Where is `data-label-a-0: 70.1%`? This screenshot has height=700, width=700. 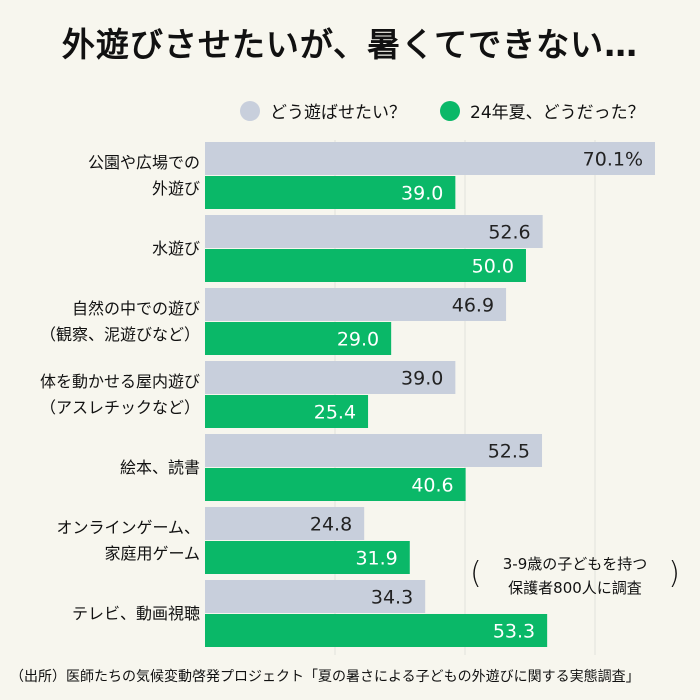
data-label-a-0: 70.1% is located at coordinates (613, 160).